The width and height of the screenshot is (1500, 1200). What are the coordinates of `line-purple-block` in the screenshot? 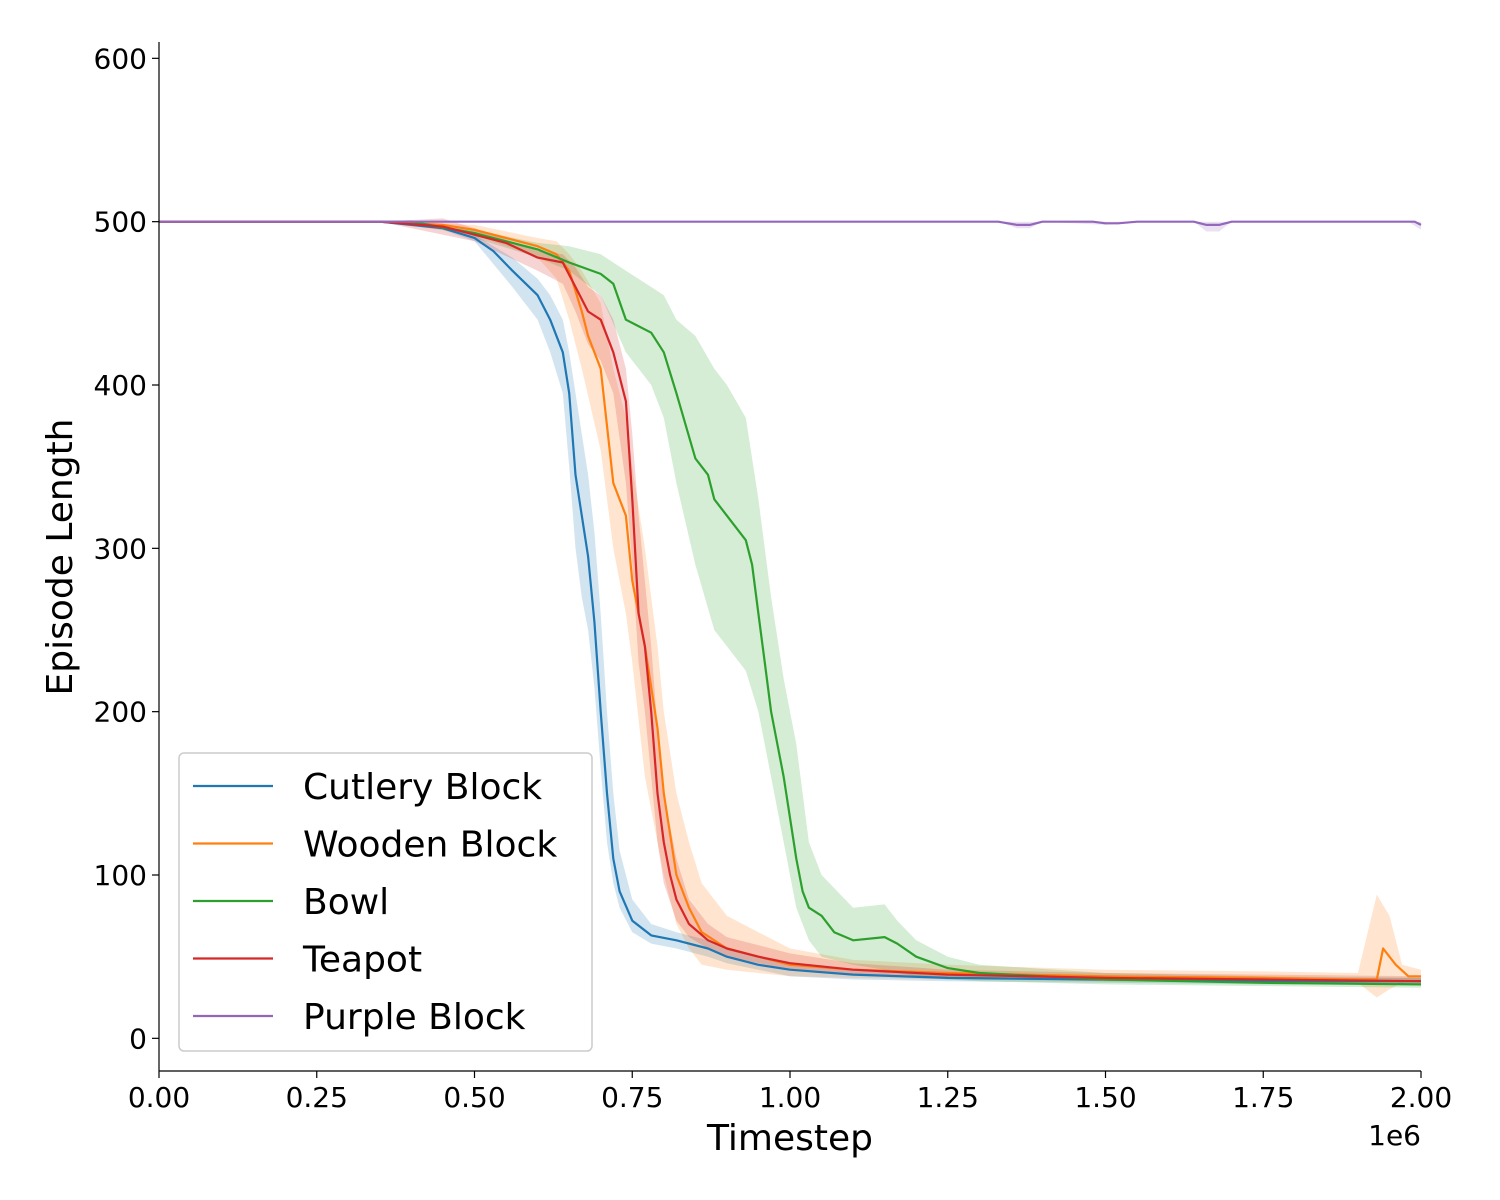 It's located at (790, 223).